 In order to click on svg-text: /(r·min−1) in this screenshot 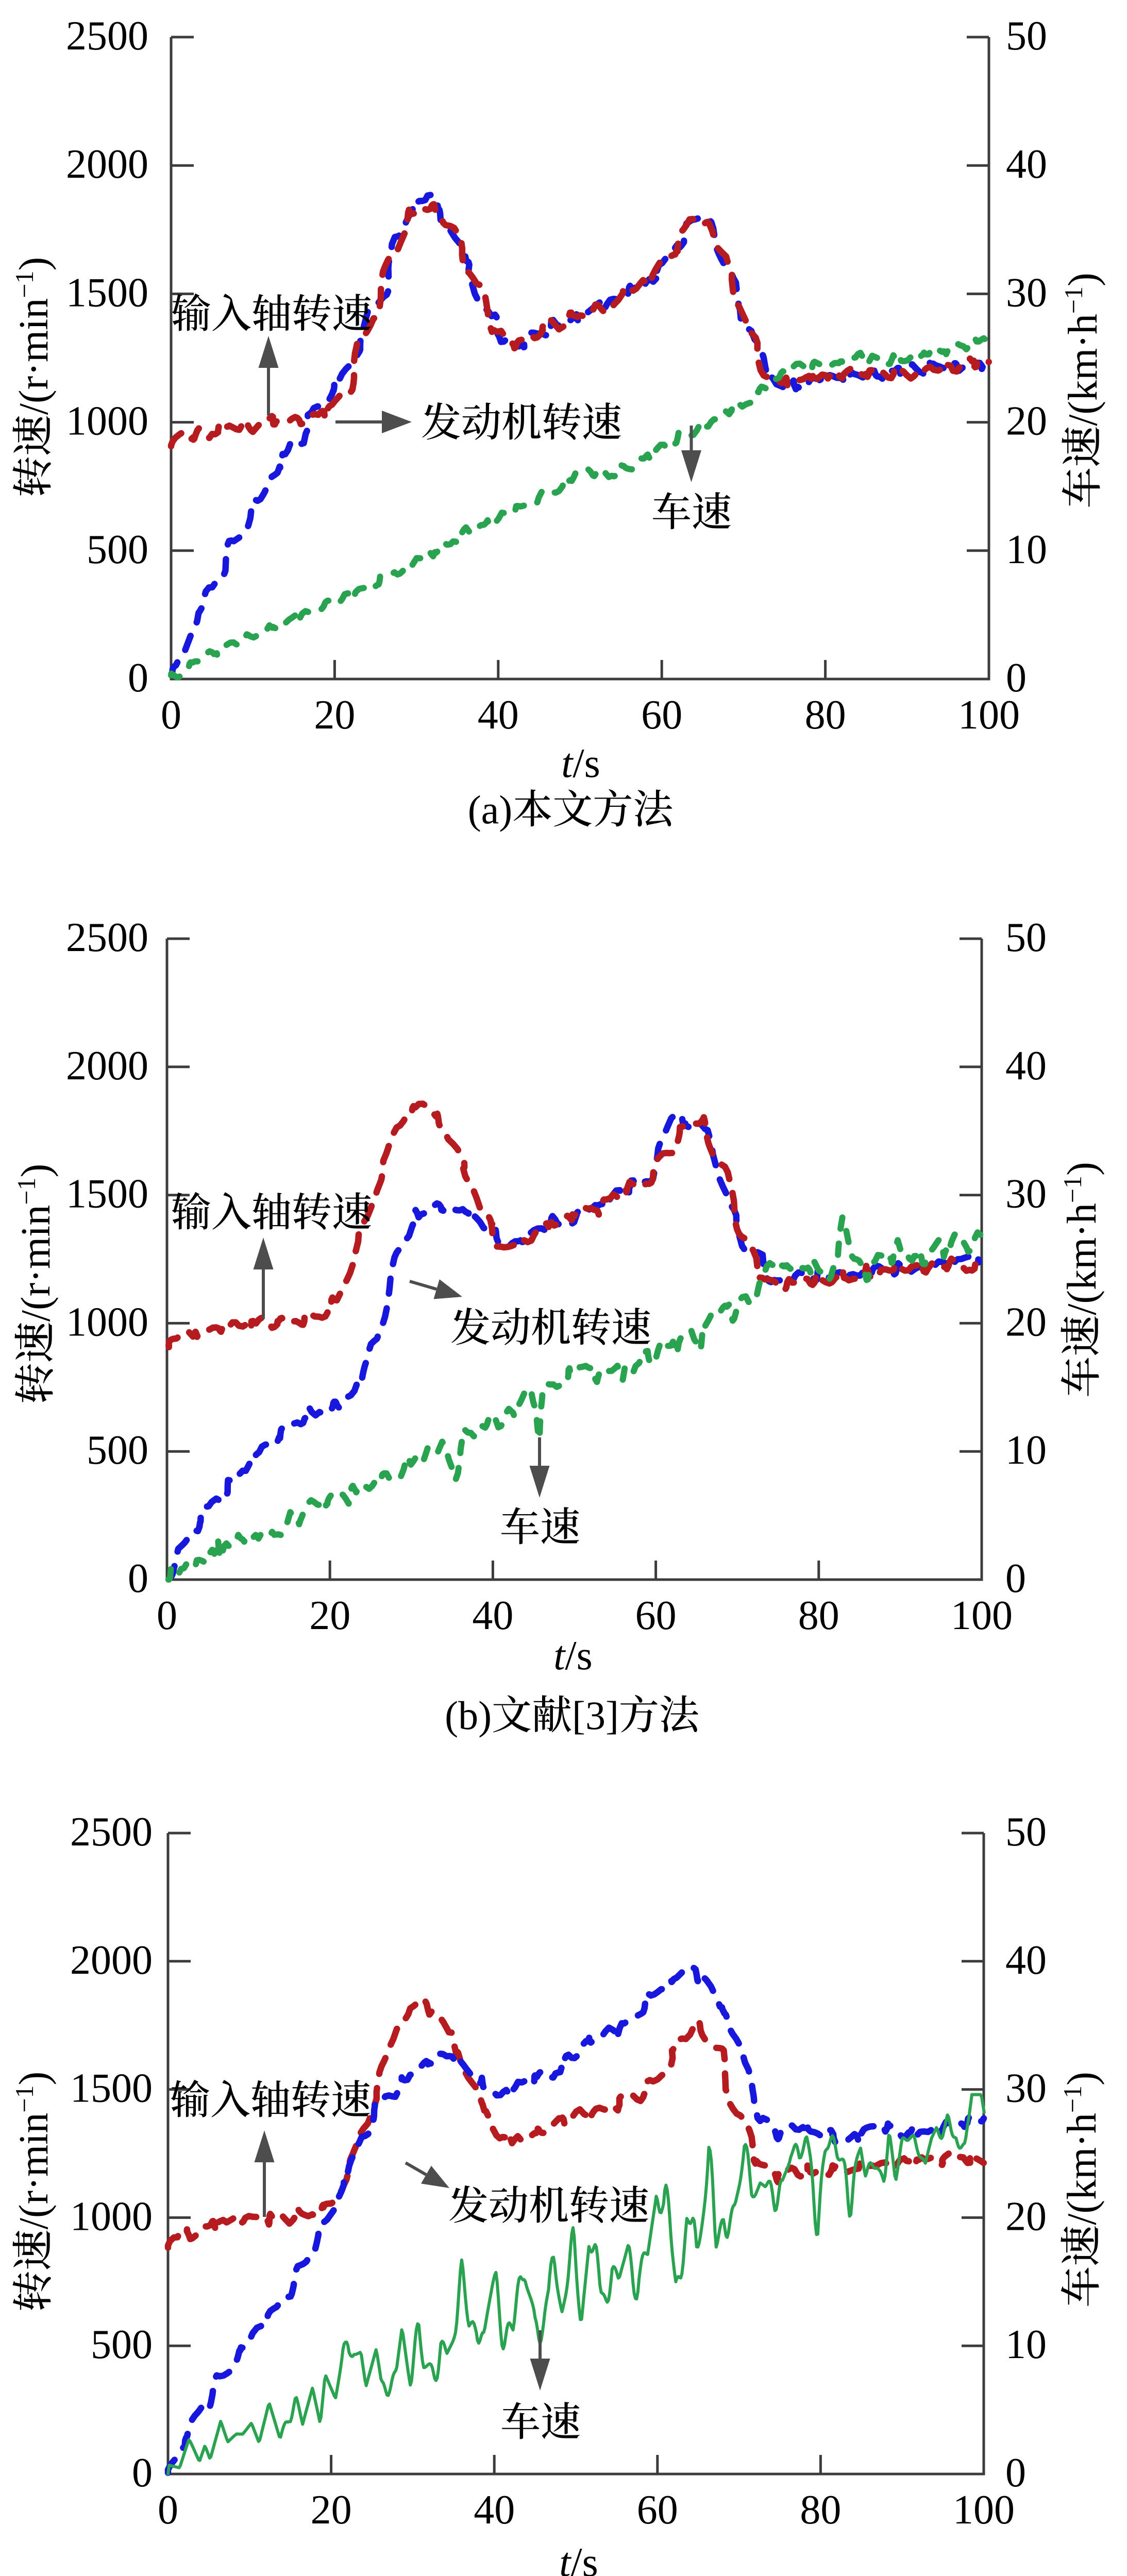, I will do `click(34, 2150)`.